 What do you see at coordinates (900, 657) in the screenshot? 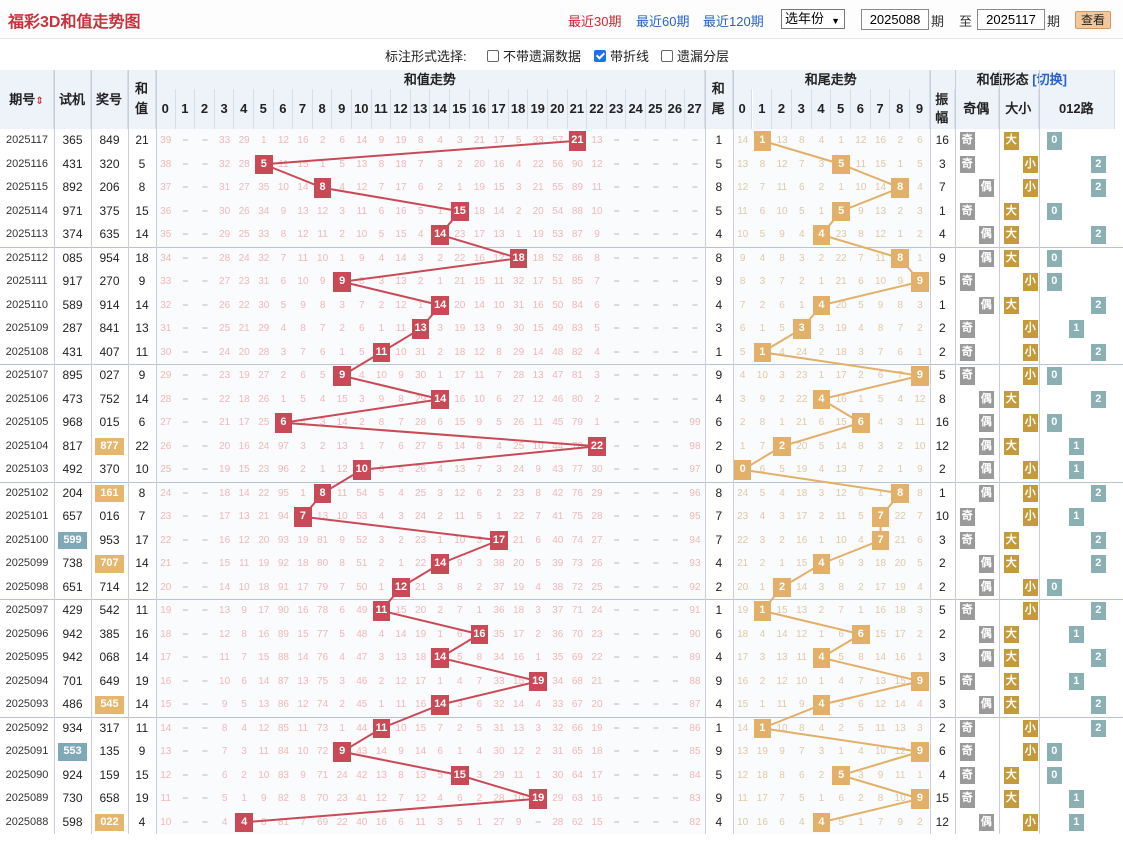
I see `tail-miss-cell: 16` at bounding box center [900, 657].